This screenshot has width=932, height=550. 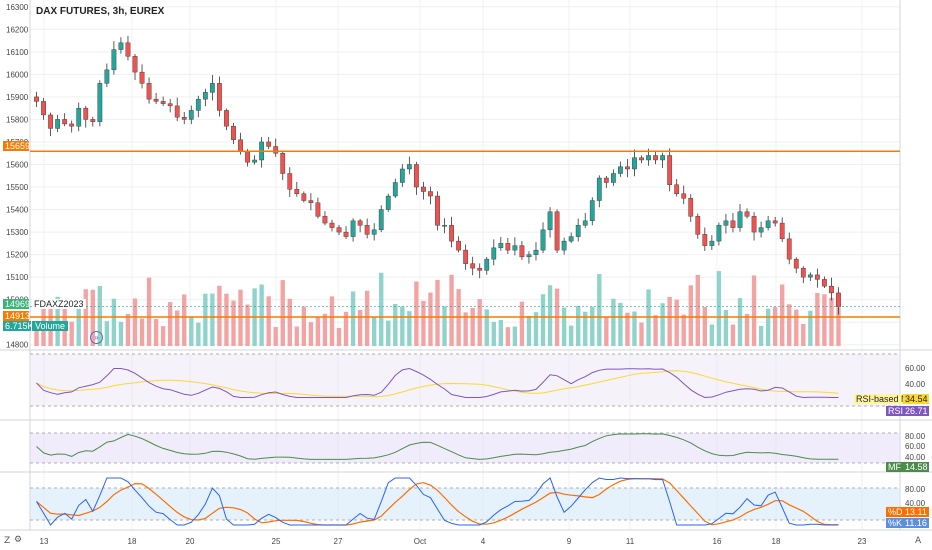 I want to click on stoch-k-value-tag: 11.16, so click(x=916, y=523).